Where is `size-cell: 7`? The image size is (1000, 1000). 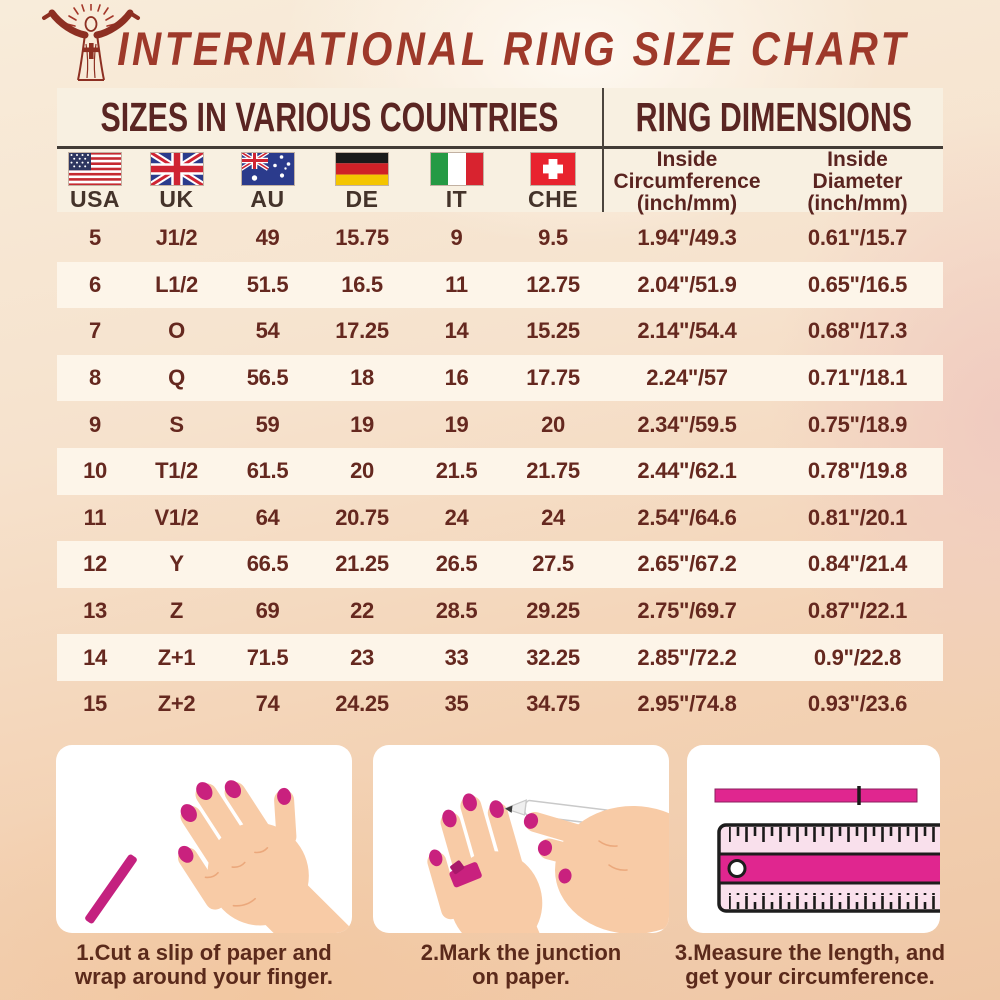
size-cell: 7 is located at coordinates (95, 331).